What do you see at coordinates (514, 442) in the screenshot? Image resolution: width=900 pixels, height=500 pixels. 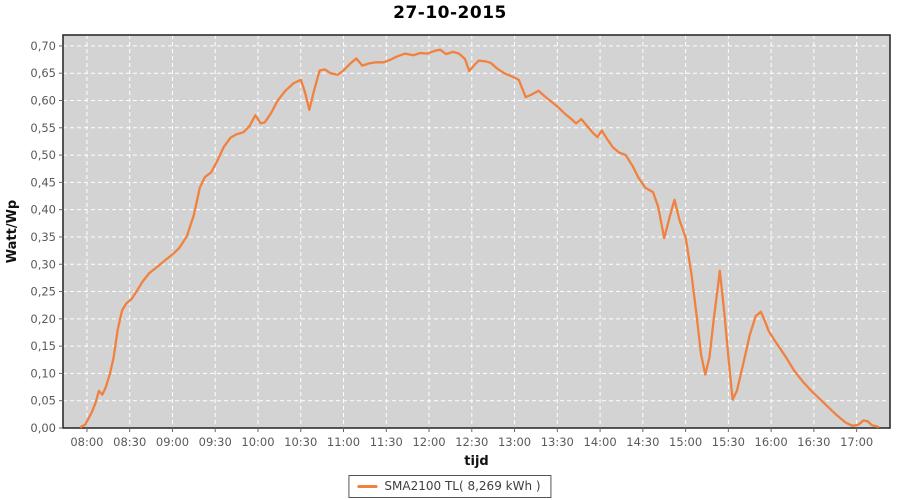 I see `x-tick-label: 13:00` at bounding box center [514, 442].